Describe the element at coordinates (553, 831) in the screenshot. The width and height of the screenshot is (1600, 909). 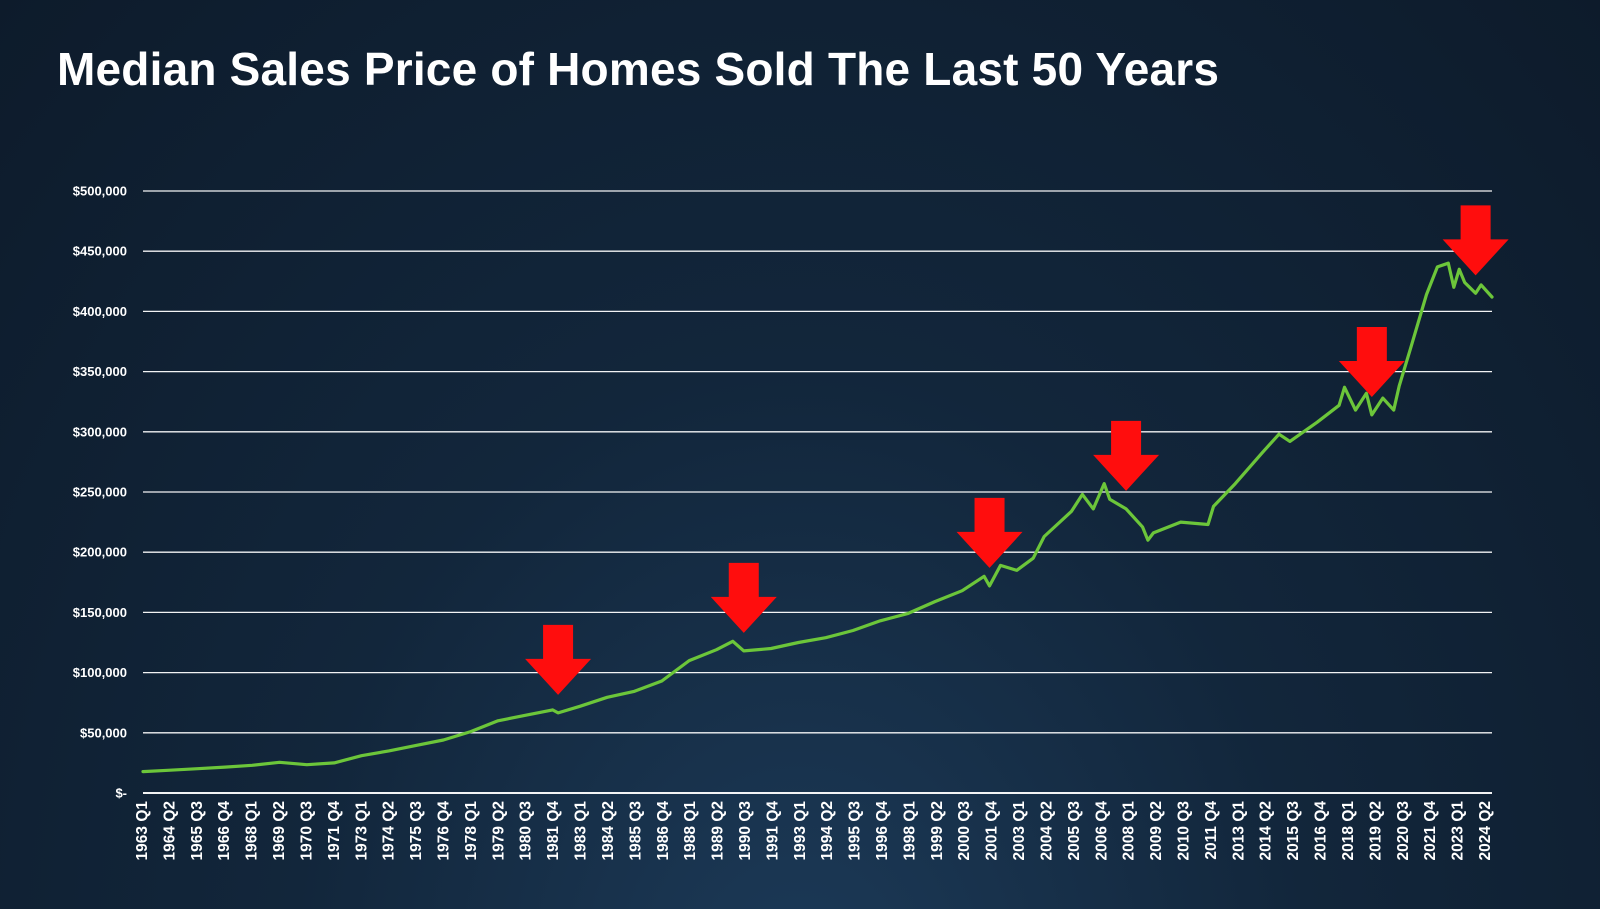
I see `x-tick-label: 1981 Q4` at that location.